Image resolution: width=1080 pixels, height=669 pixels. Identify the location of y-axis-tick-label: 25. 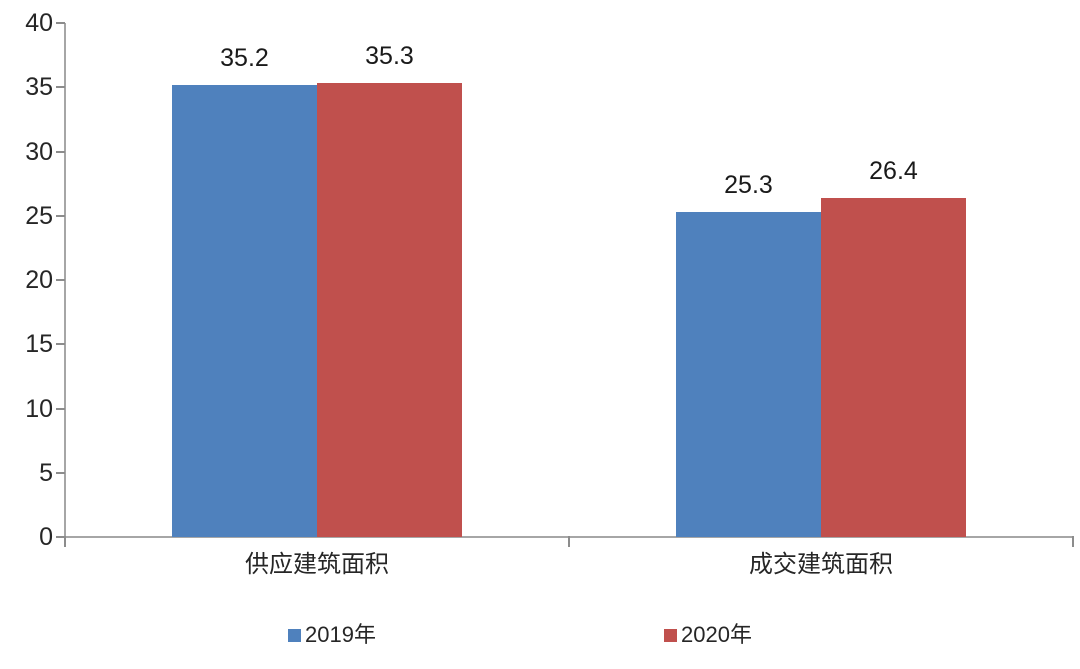
(39, 215).